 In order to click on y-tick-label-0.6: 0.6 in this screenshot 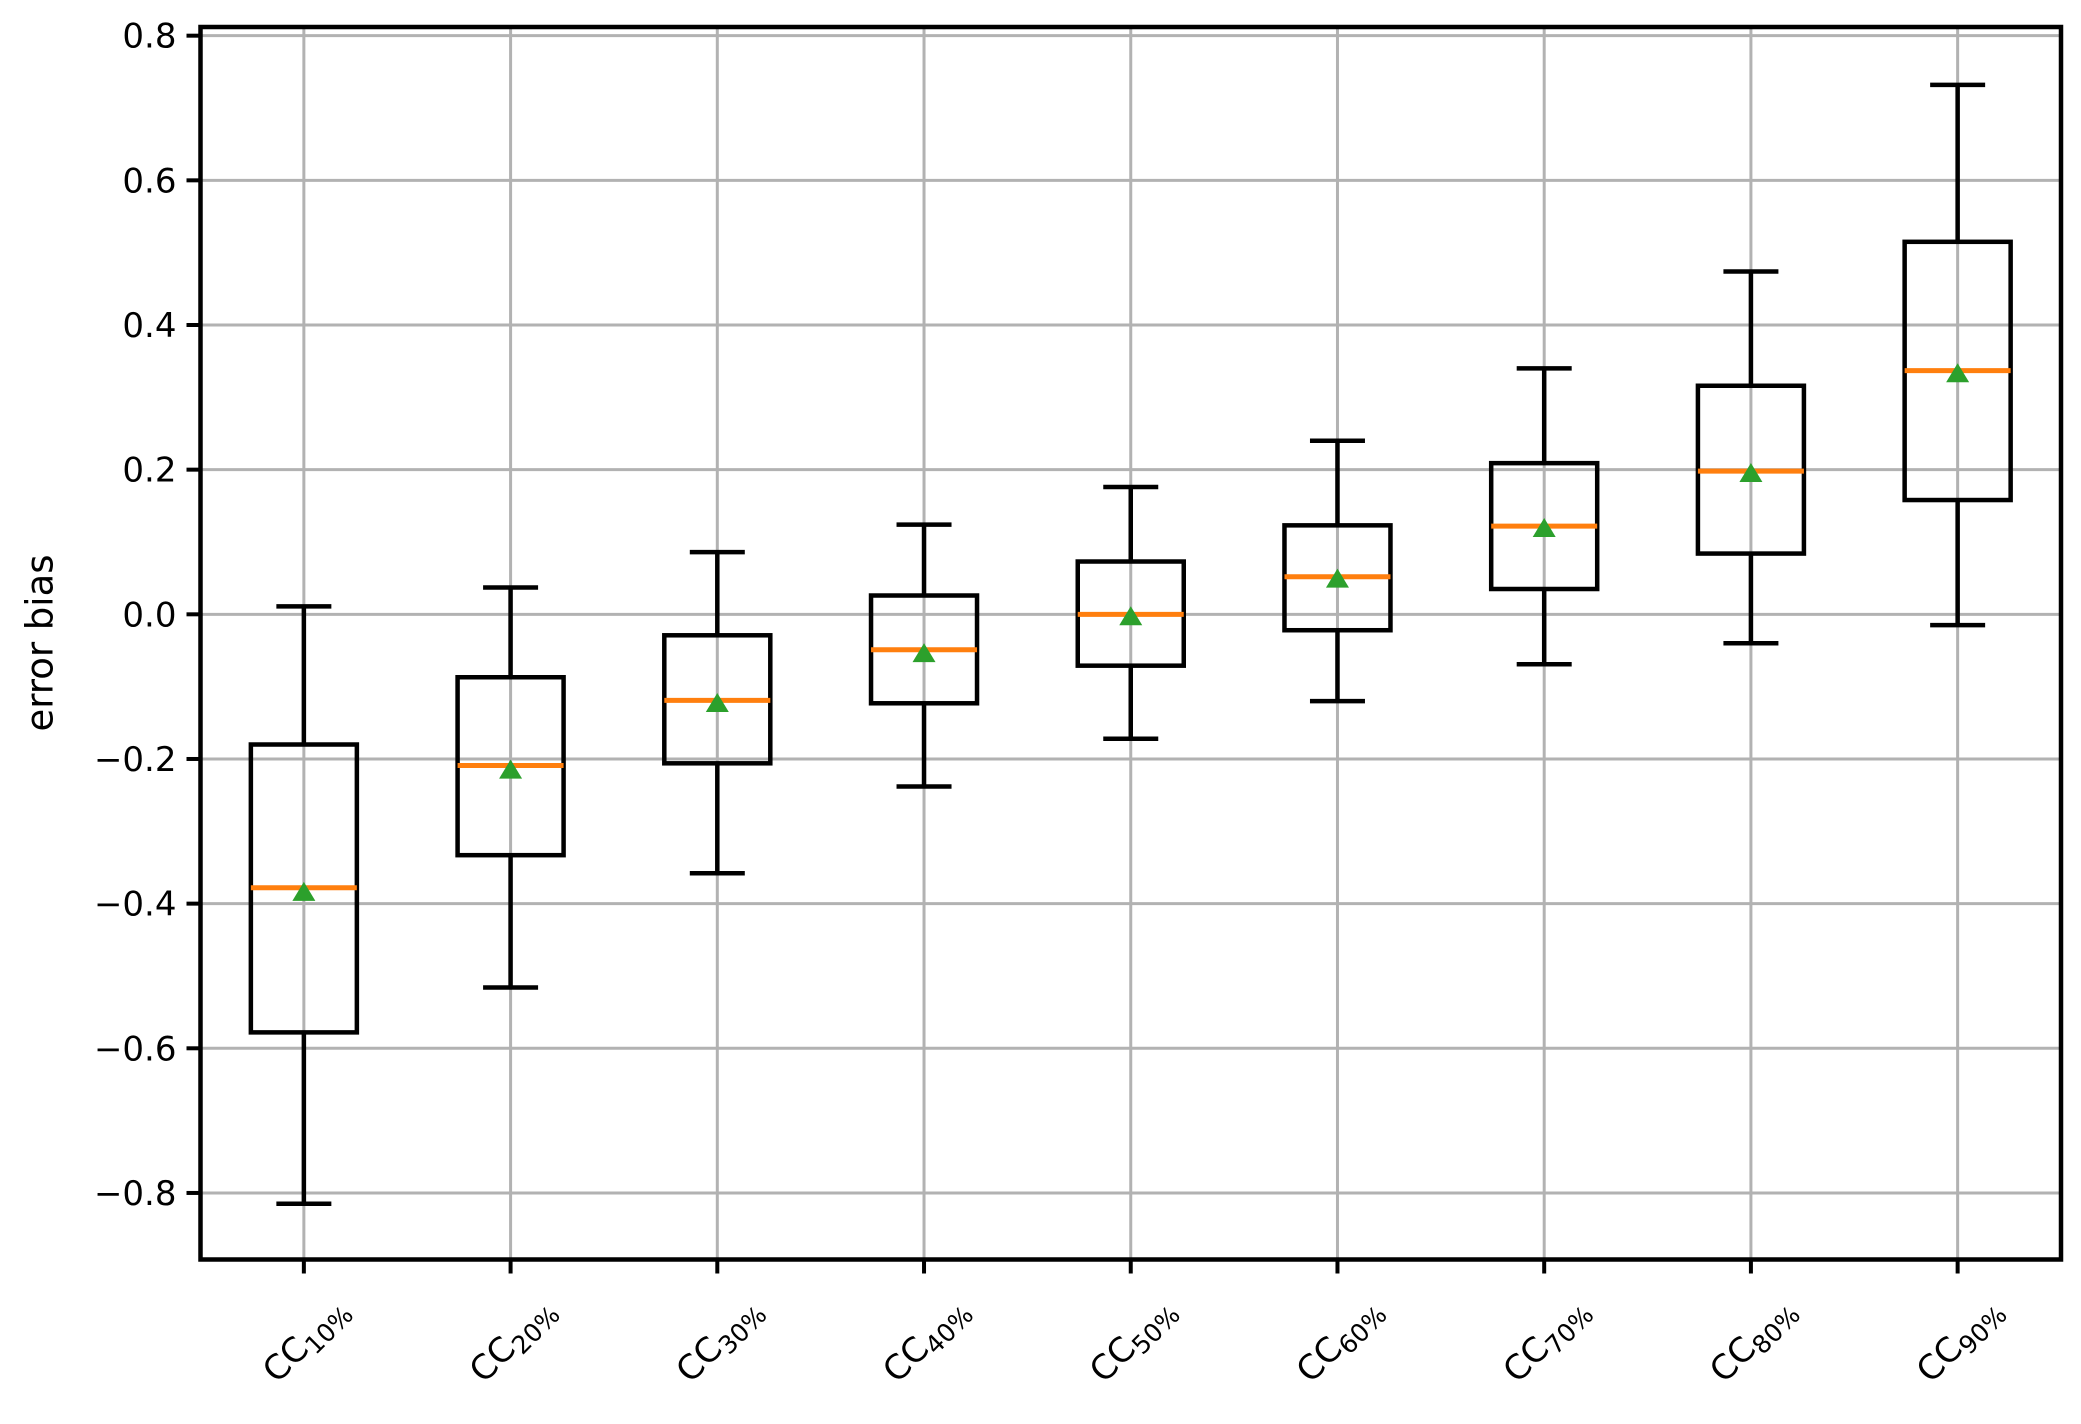, I will do `click(149, 181)`.